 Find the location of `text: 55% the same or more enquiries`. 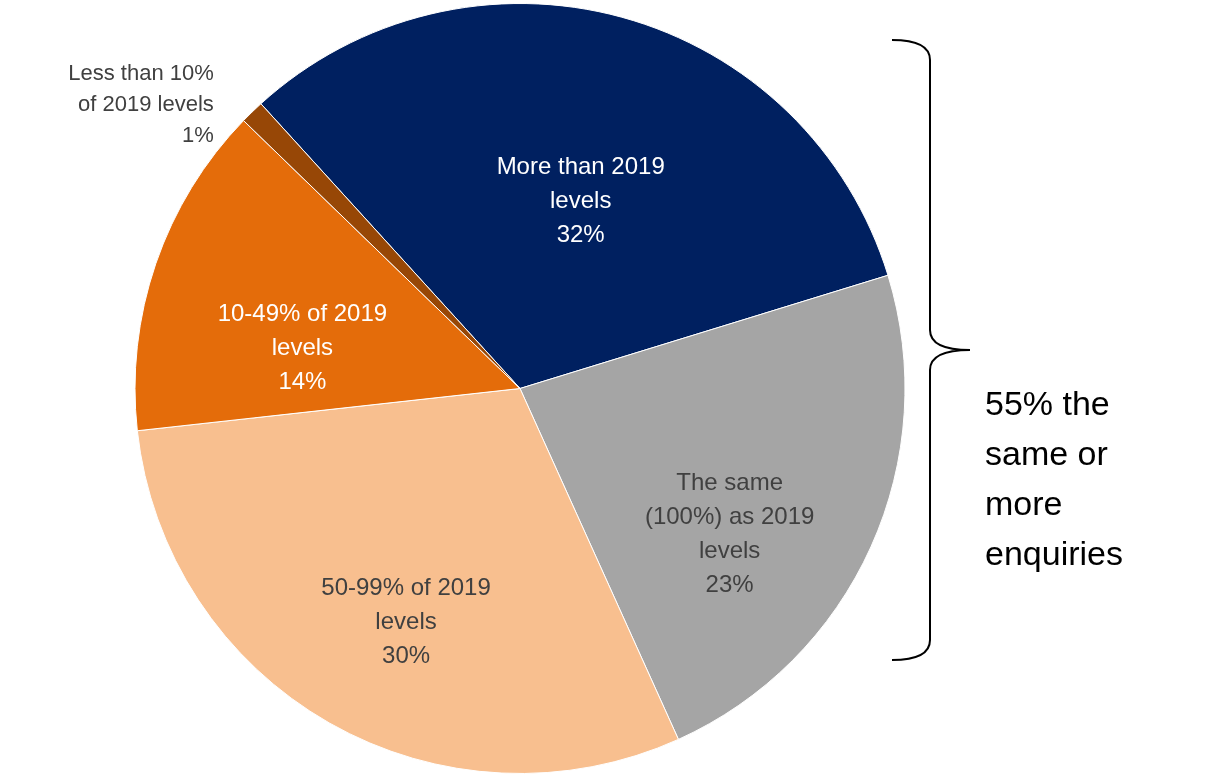

text: 55% the same or more enquiries is located at coordinates (1054, 478).